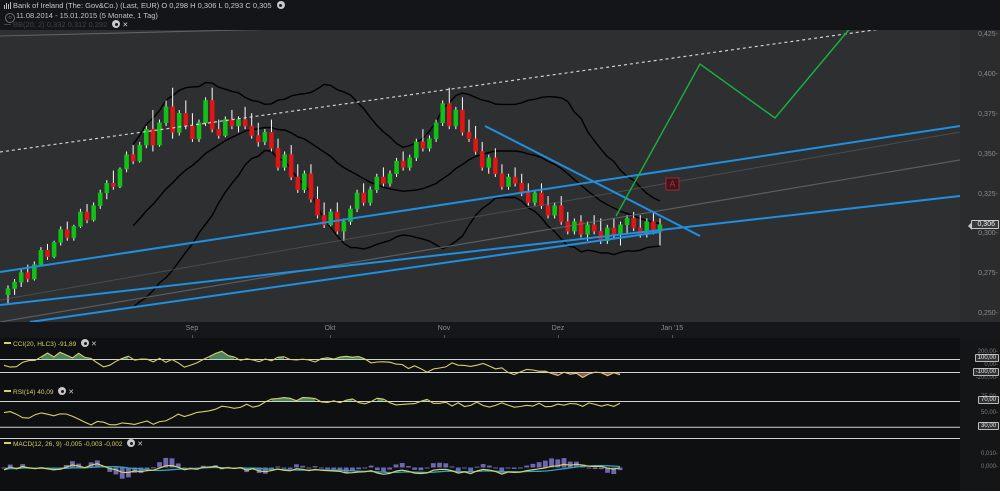 The image size is (1000, 491). I want to click on cci-close-icon: ✕, so click(94, 344).